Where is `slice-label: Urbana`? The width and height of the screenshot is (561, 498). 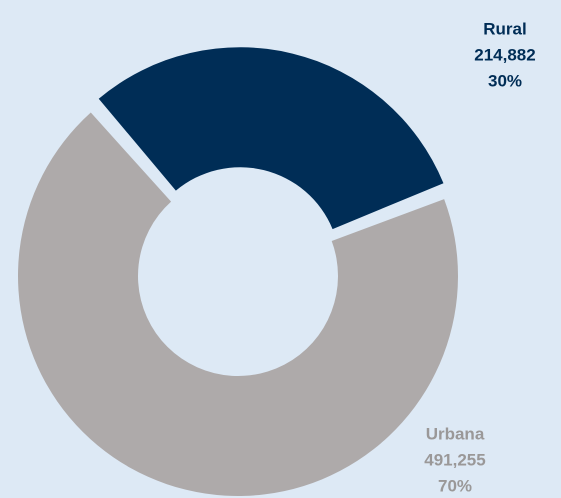 slice-label: Urbana is located at coordinates (455, 433).